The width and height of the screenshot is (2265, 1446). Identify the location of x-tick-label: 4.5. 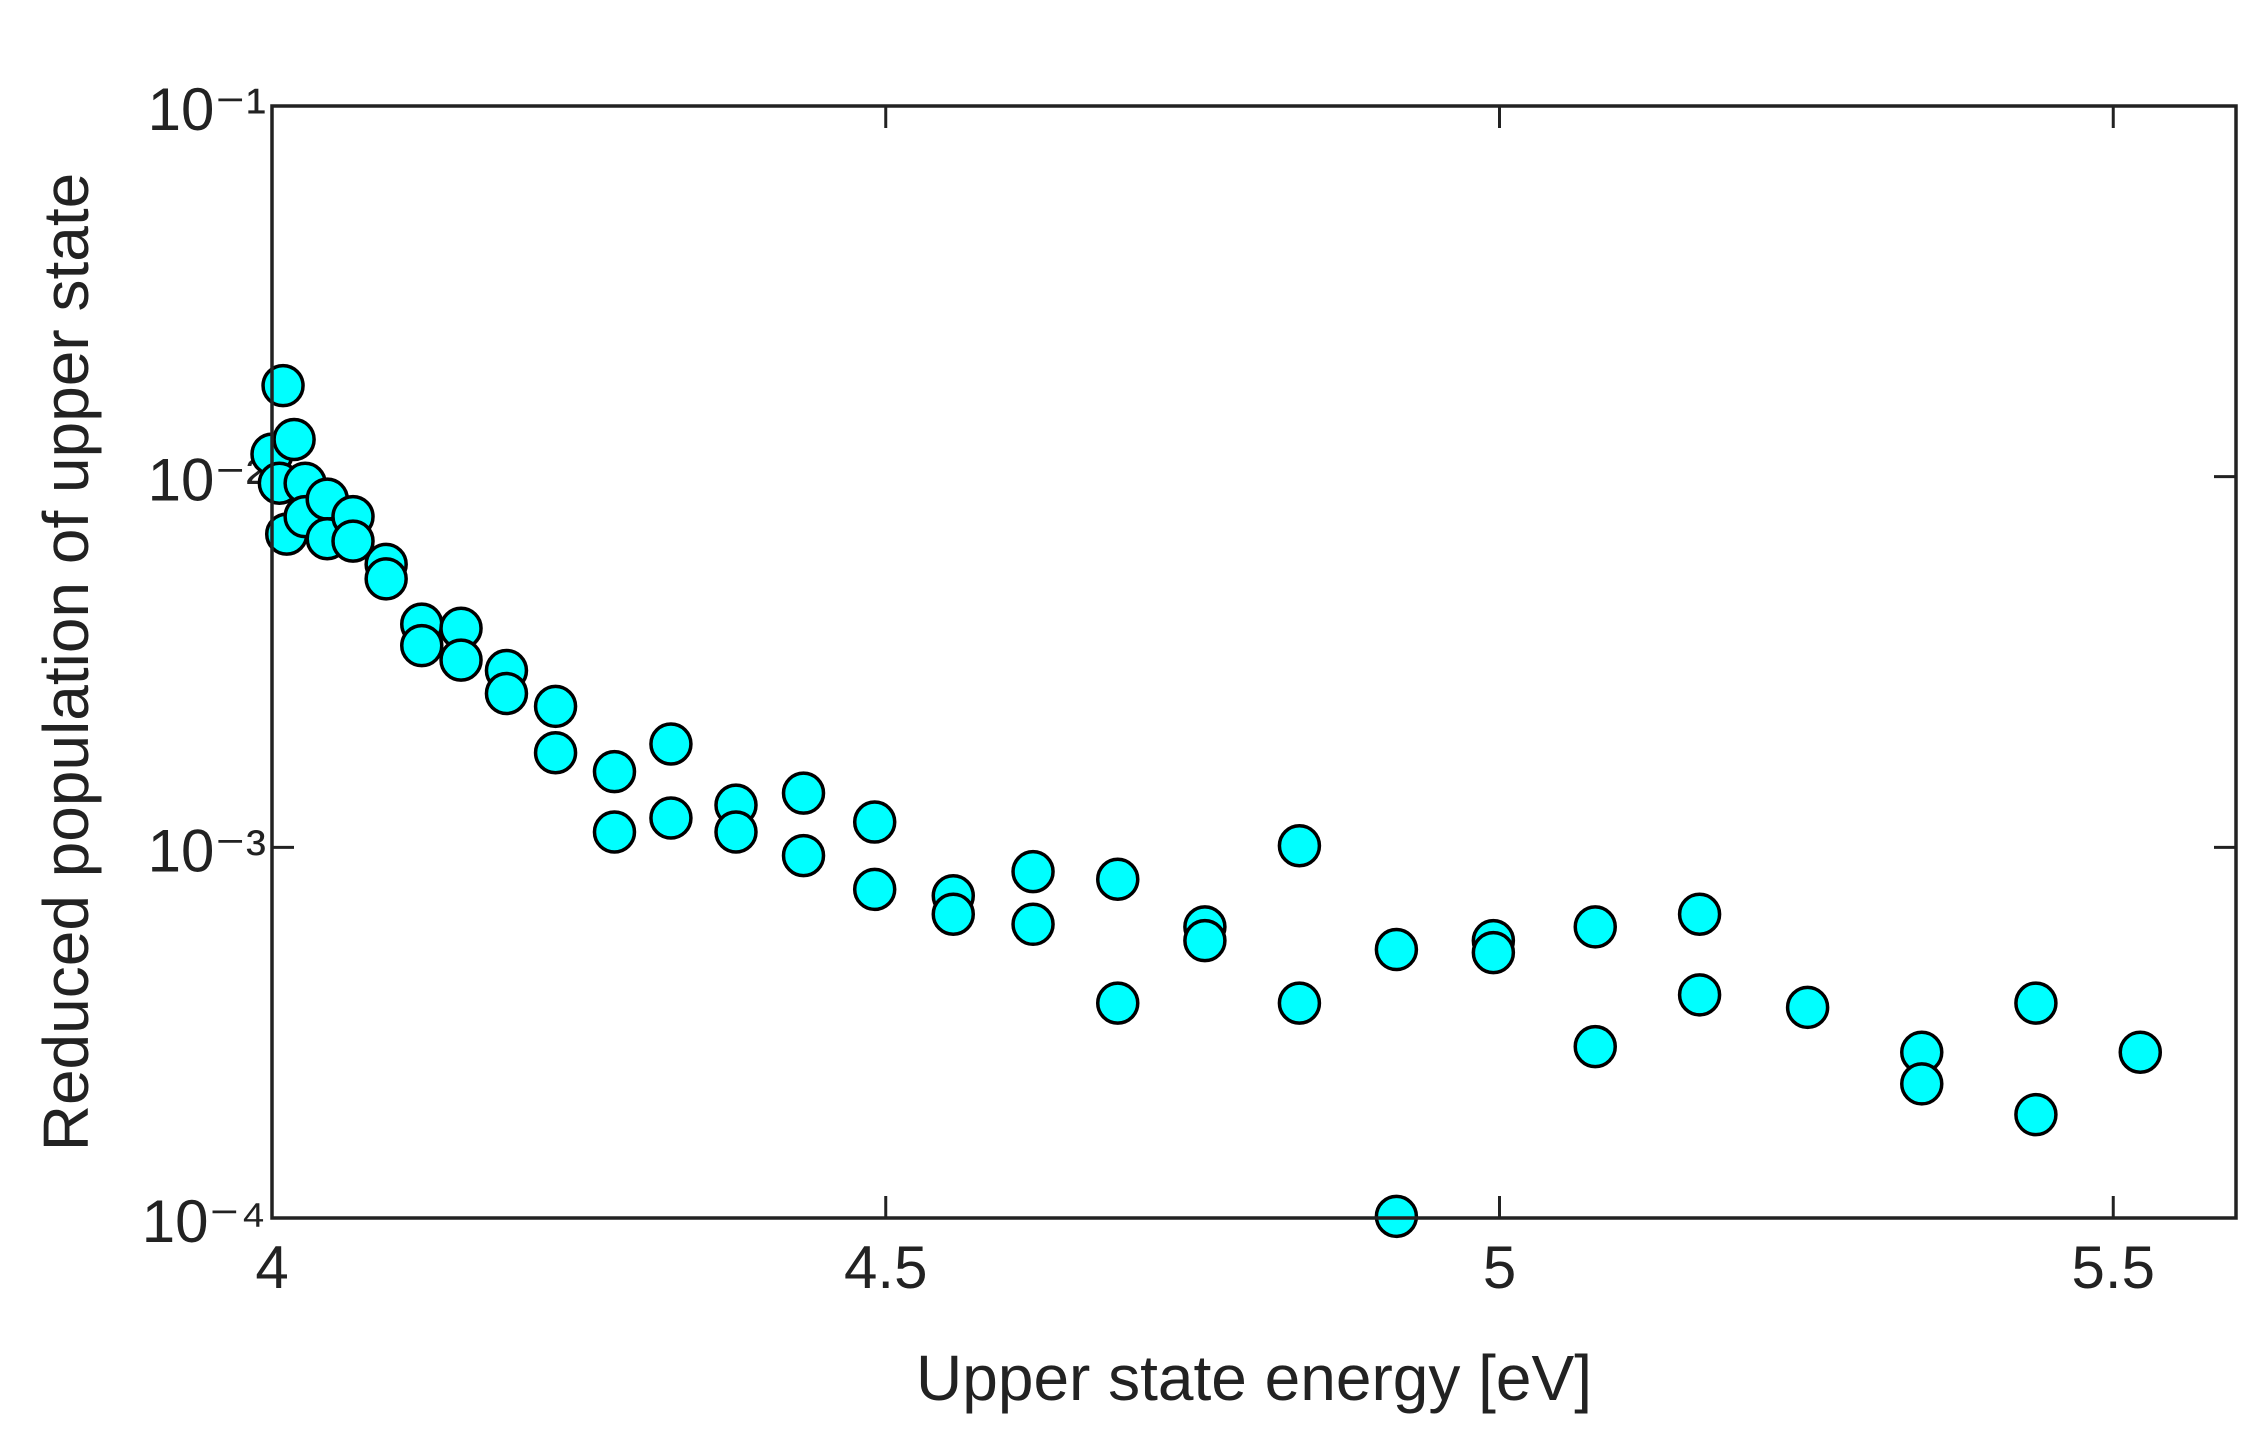
(885, 1267).